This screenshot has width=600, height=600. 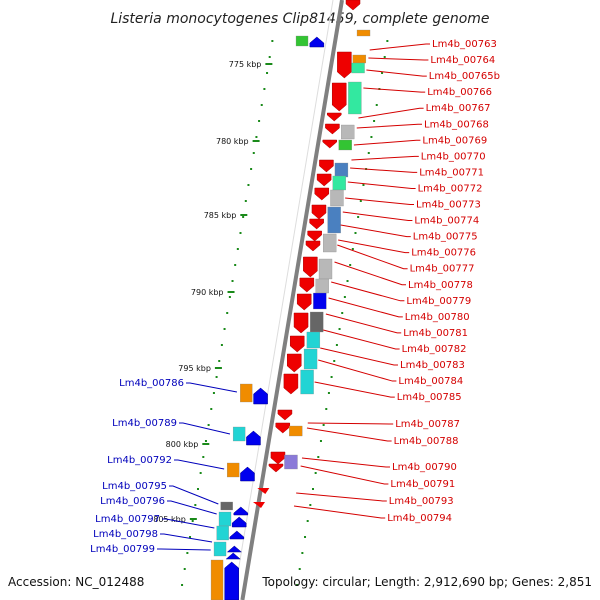 I want to click on gene-label-plus: Lm4b_00778, so click(x=440, y=285).